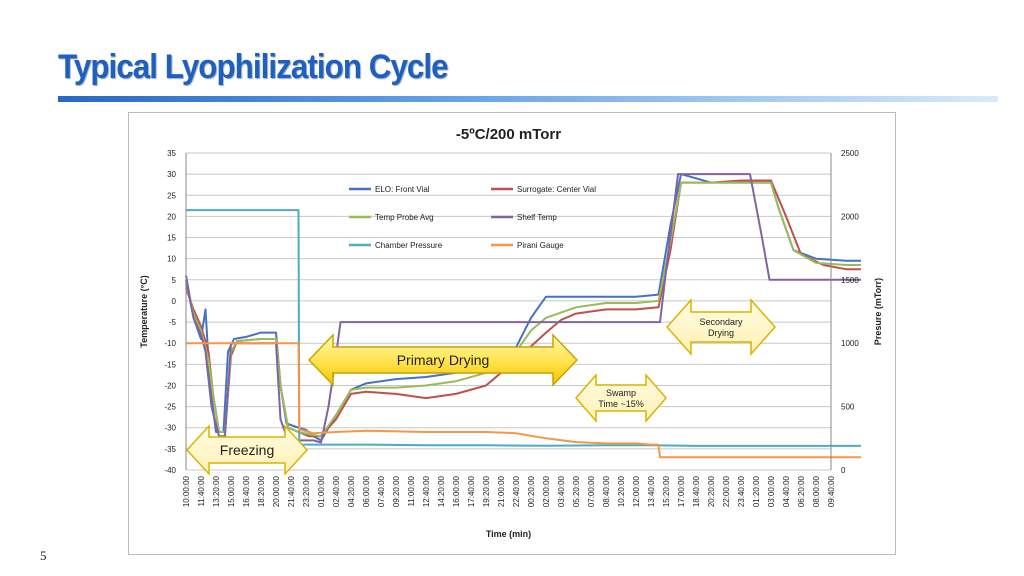  Describe the element at coordinates (850, 343) in the screenshot. I see `y2-tick-label: 1000` at that location.